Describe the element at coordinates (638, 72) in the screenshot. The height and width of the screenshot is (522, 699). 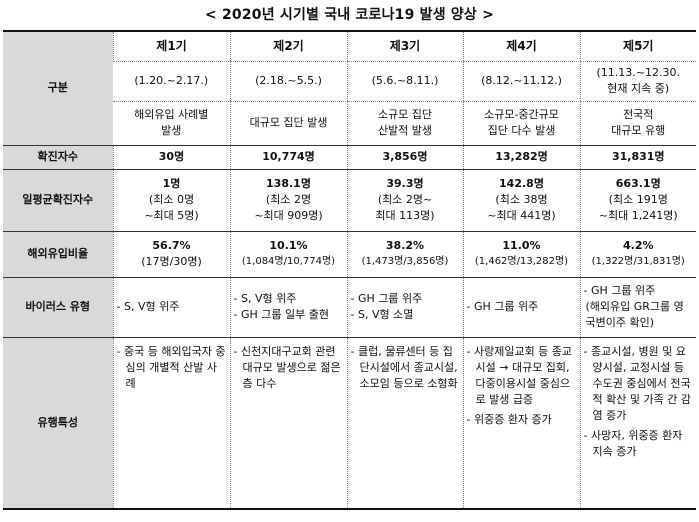
I see `phase-period-line: (11.13.~12.30.` at that location.